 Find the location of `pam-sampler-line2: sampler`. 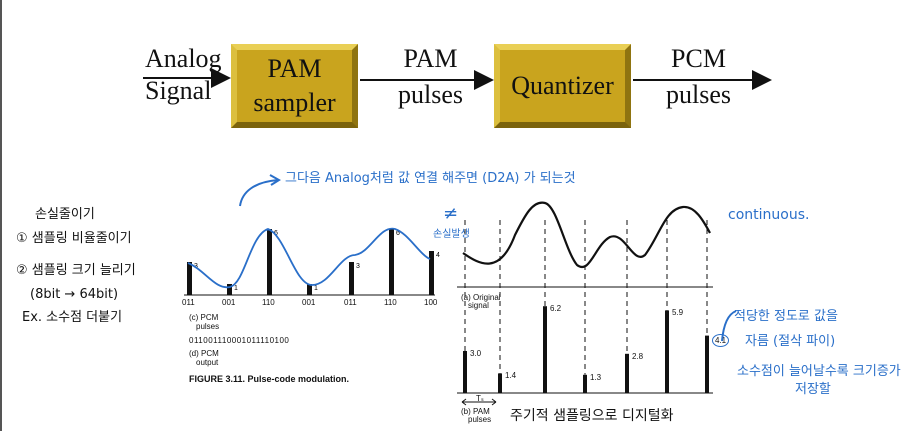

pam-sampler-line2: sampler is located at coordinates (294, 102).